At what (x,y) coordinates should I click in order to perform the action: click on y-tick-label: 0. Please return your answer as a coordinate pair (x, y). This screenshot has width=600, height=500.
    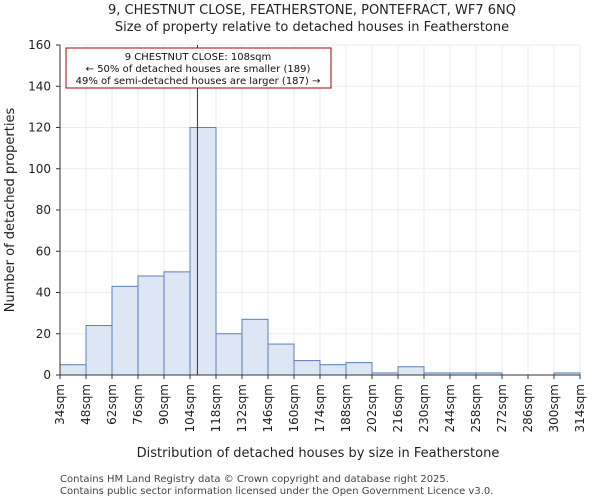
    Looking at the image, I should click on (47, 375).